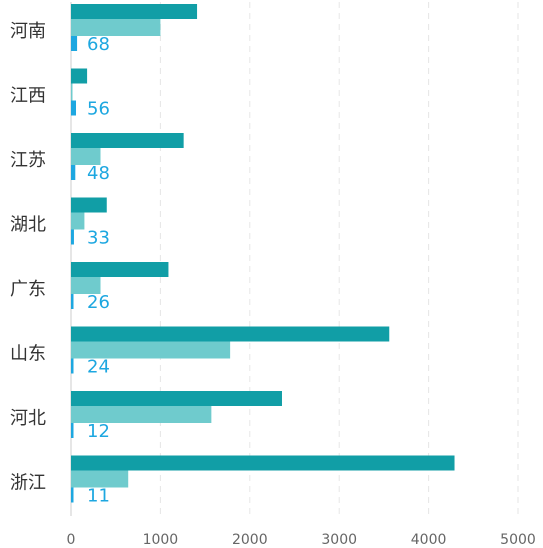 The width and height of the screenshot is (543, 548). Describe the element at coordinates (28, 482) in the screenshot. I see `category-label: 浙江` at that location.